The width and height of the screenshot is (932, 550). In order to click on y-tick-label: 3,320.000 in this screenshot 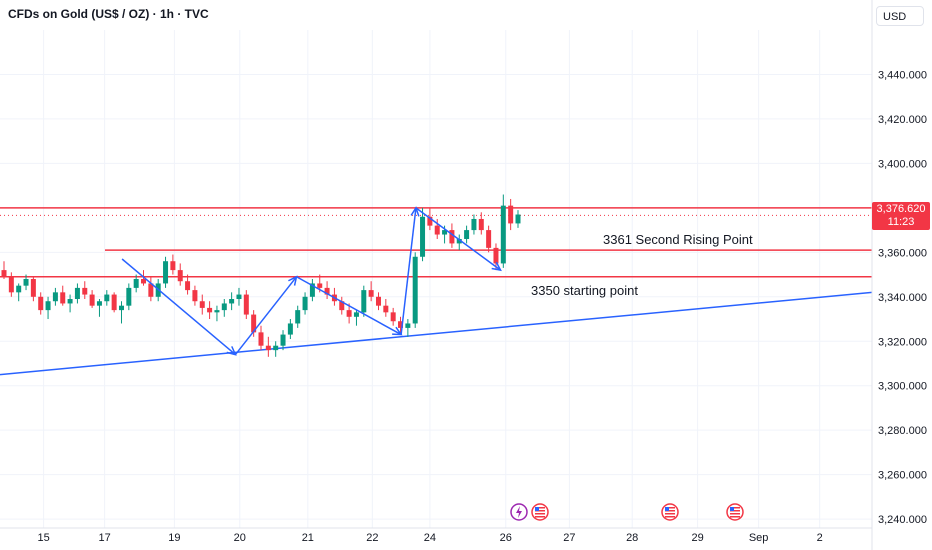, I will do `click(902, 342)`.